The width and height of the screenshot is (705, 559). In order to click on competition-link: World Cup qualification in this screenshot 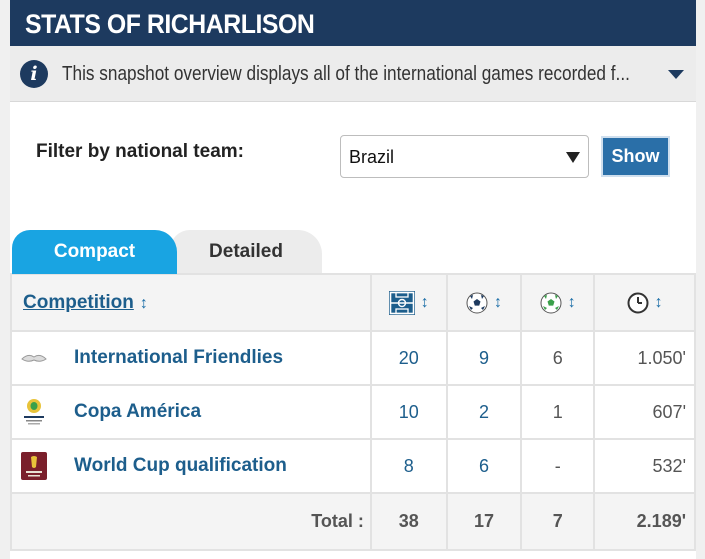, I will do `click(180, 465)`.